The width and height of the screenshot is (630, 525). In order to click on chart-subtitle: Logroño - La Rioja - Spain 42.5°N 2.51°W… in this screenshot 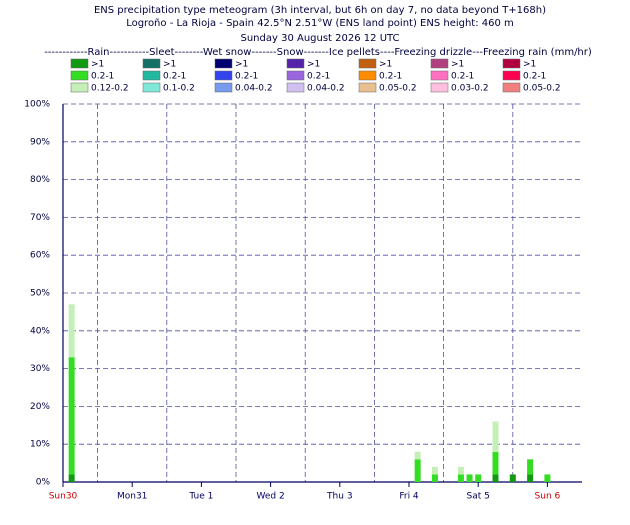, I will do `click(320, 23)`.